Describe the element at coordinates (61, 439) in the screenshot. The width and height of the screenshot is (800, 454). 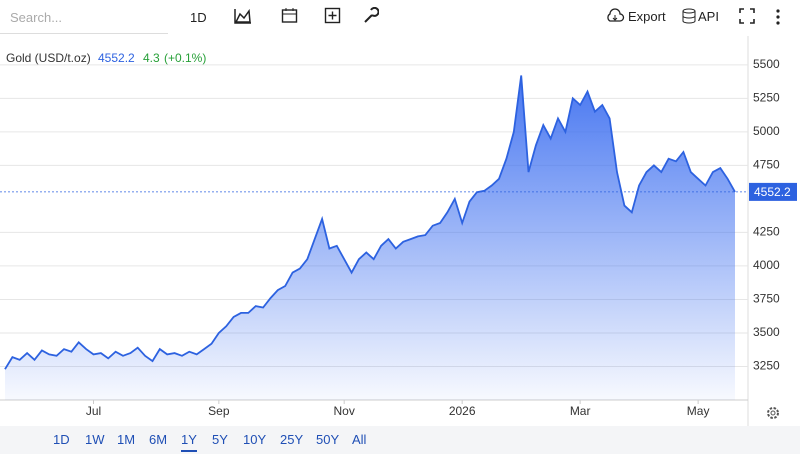
I see `range-button: 1D` at that location.